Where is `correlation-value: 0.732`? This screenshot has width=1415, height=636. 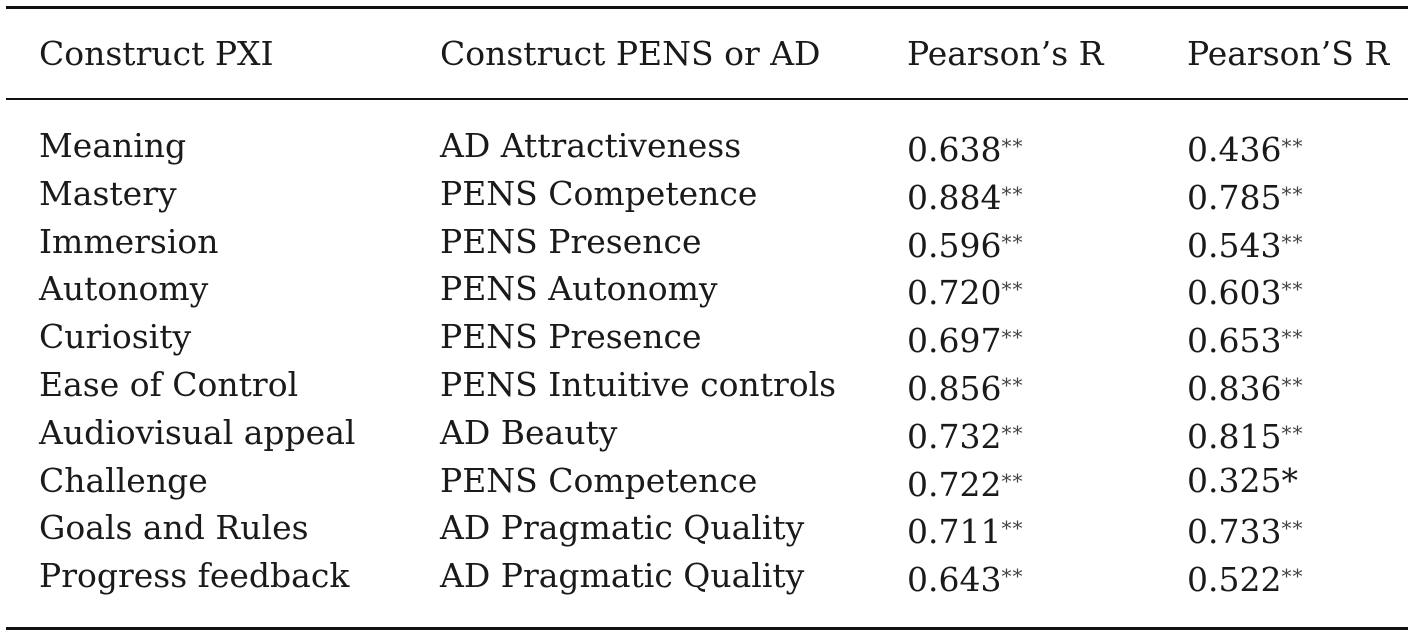
correlation-value: 0.732 is located at coordinates (954, 436).